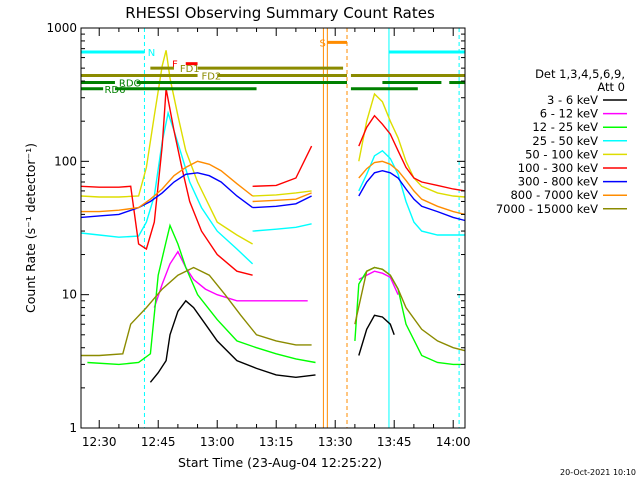 This screenshot has height=480, width=640. I want to click on y-tick-label-2: 100, so click(65, 161).